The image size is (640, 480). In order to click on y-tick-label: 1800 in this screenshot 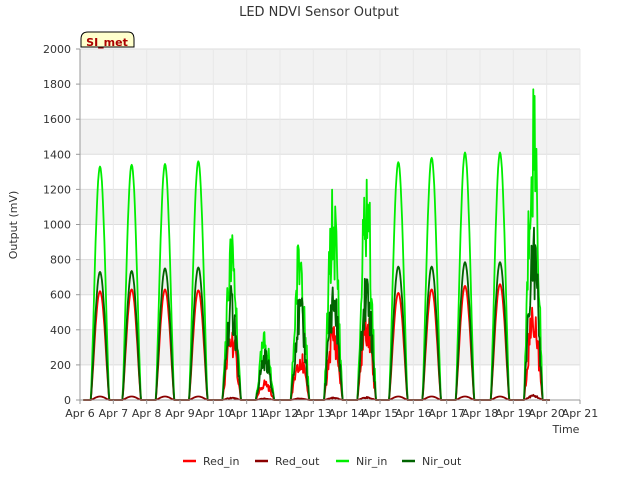, I will do `click(57, 84)`.